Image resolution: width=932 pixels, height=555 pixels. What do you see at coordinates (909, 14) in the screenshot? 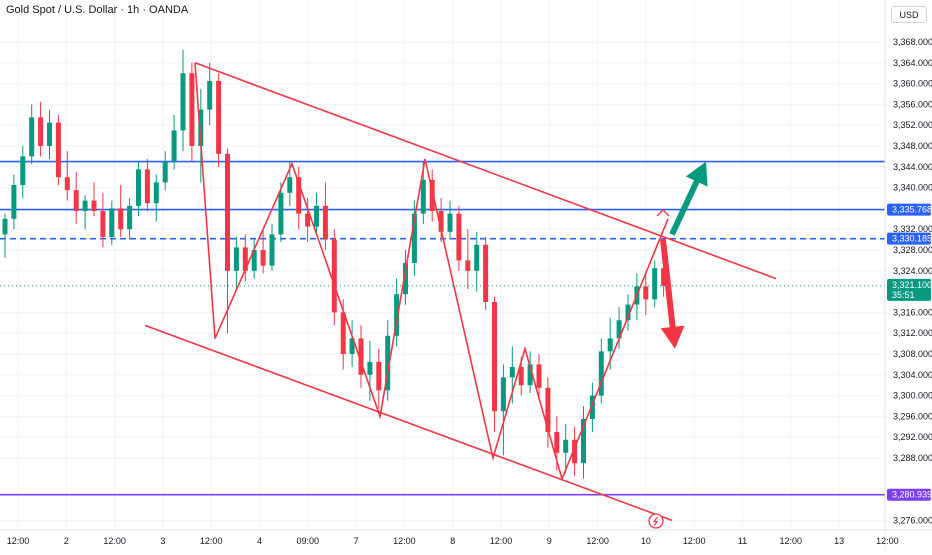
I see `currency-button: USD` at bounding box center [909, 14].